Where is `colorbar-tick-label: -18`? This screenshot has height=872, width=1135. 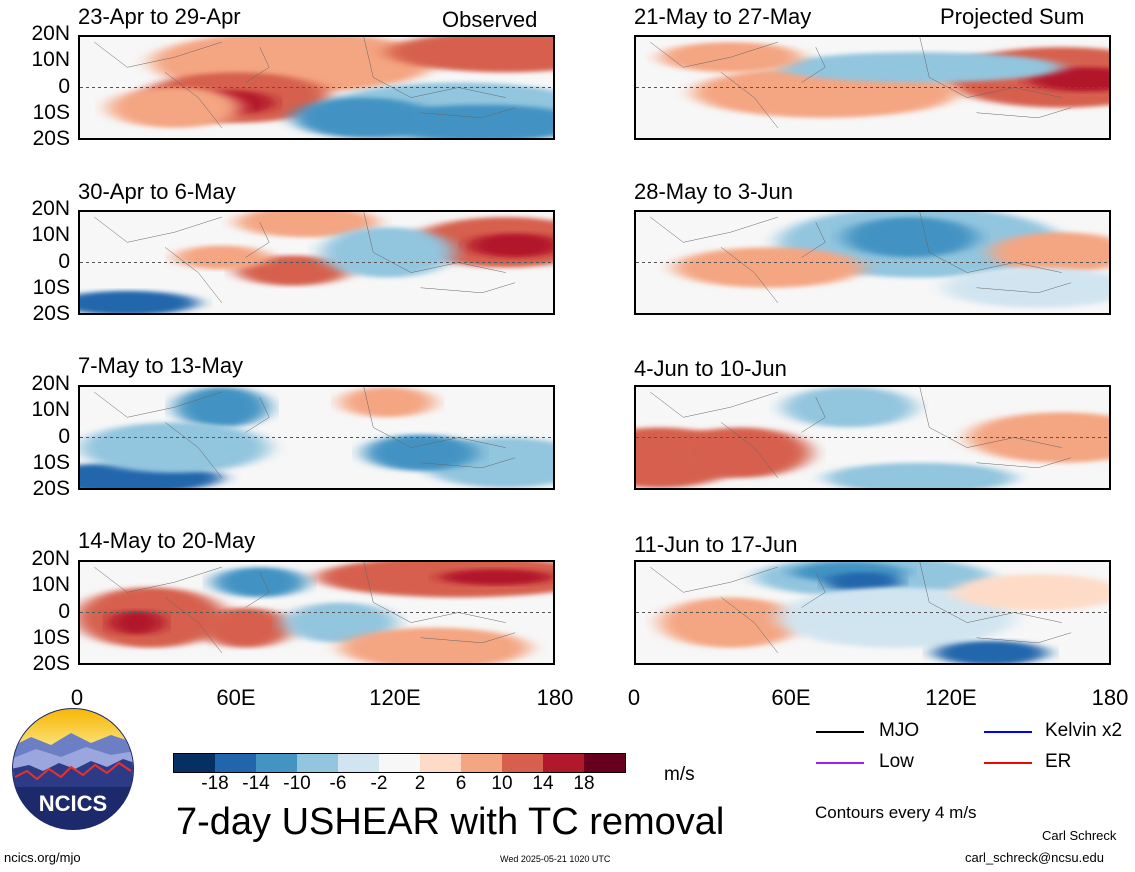 colorbar-tick-label: -18 is located at coordinates (215, 783).